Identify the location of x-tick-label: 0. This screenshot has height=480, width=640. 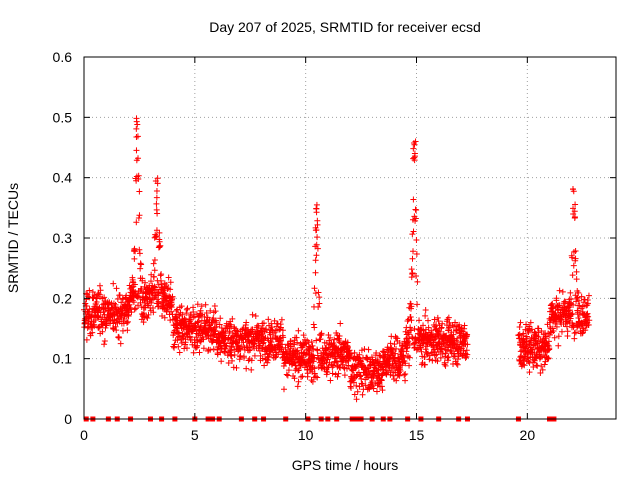
(84, 435).